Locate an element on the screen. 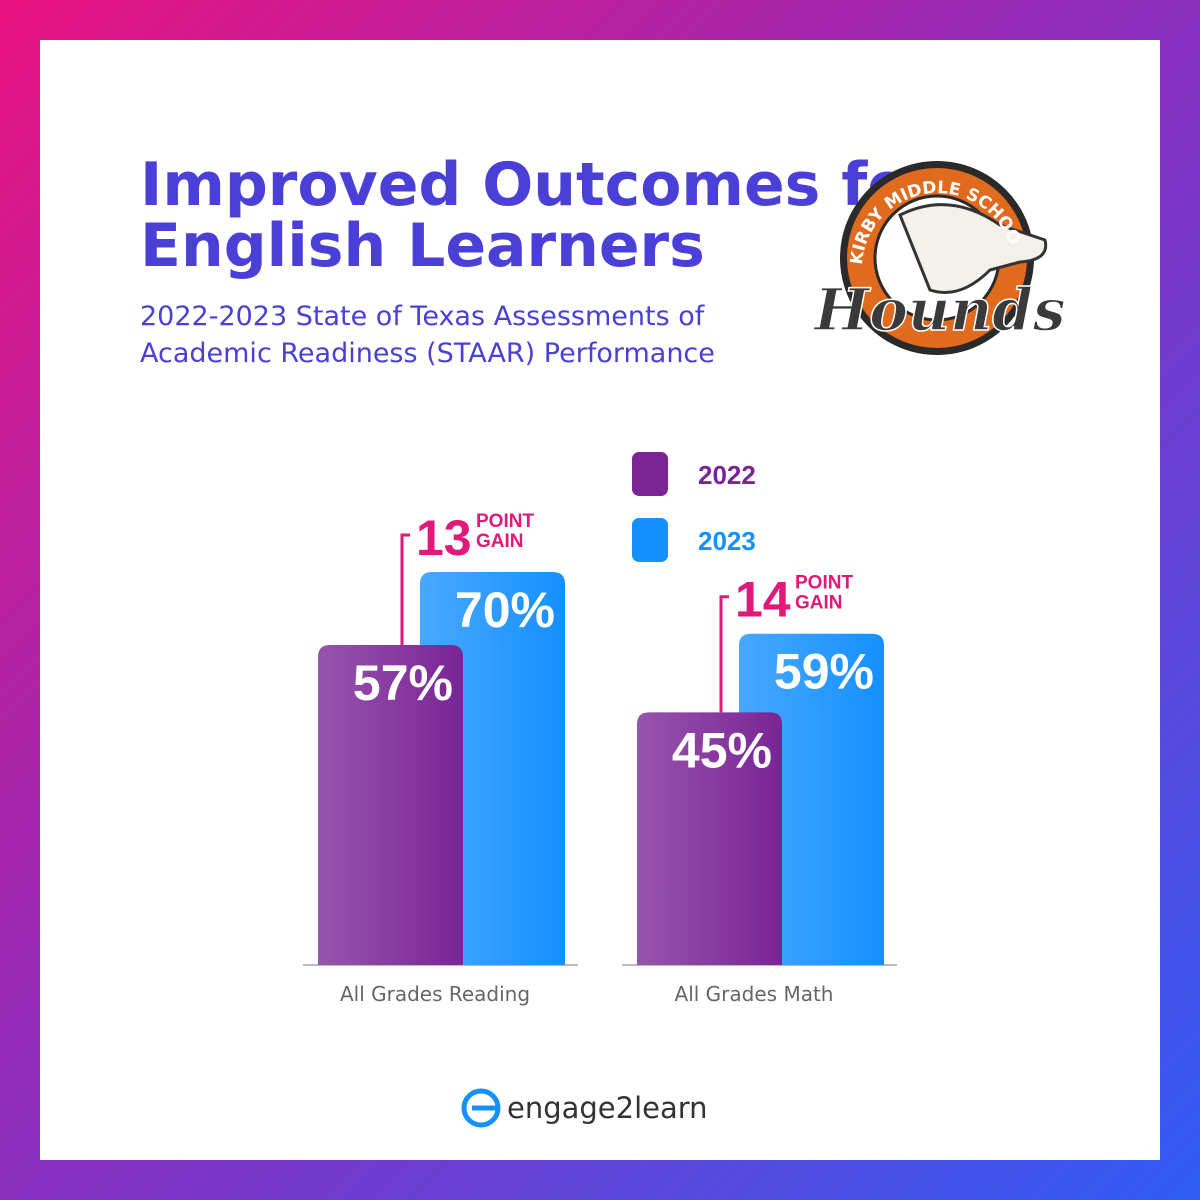 This screenshot has height=1200, width=1200. value-label: 57% is located at coordinates (403, 683).